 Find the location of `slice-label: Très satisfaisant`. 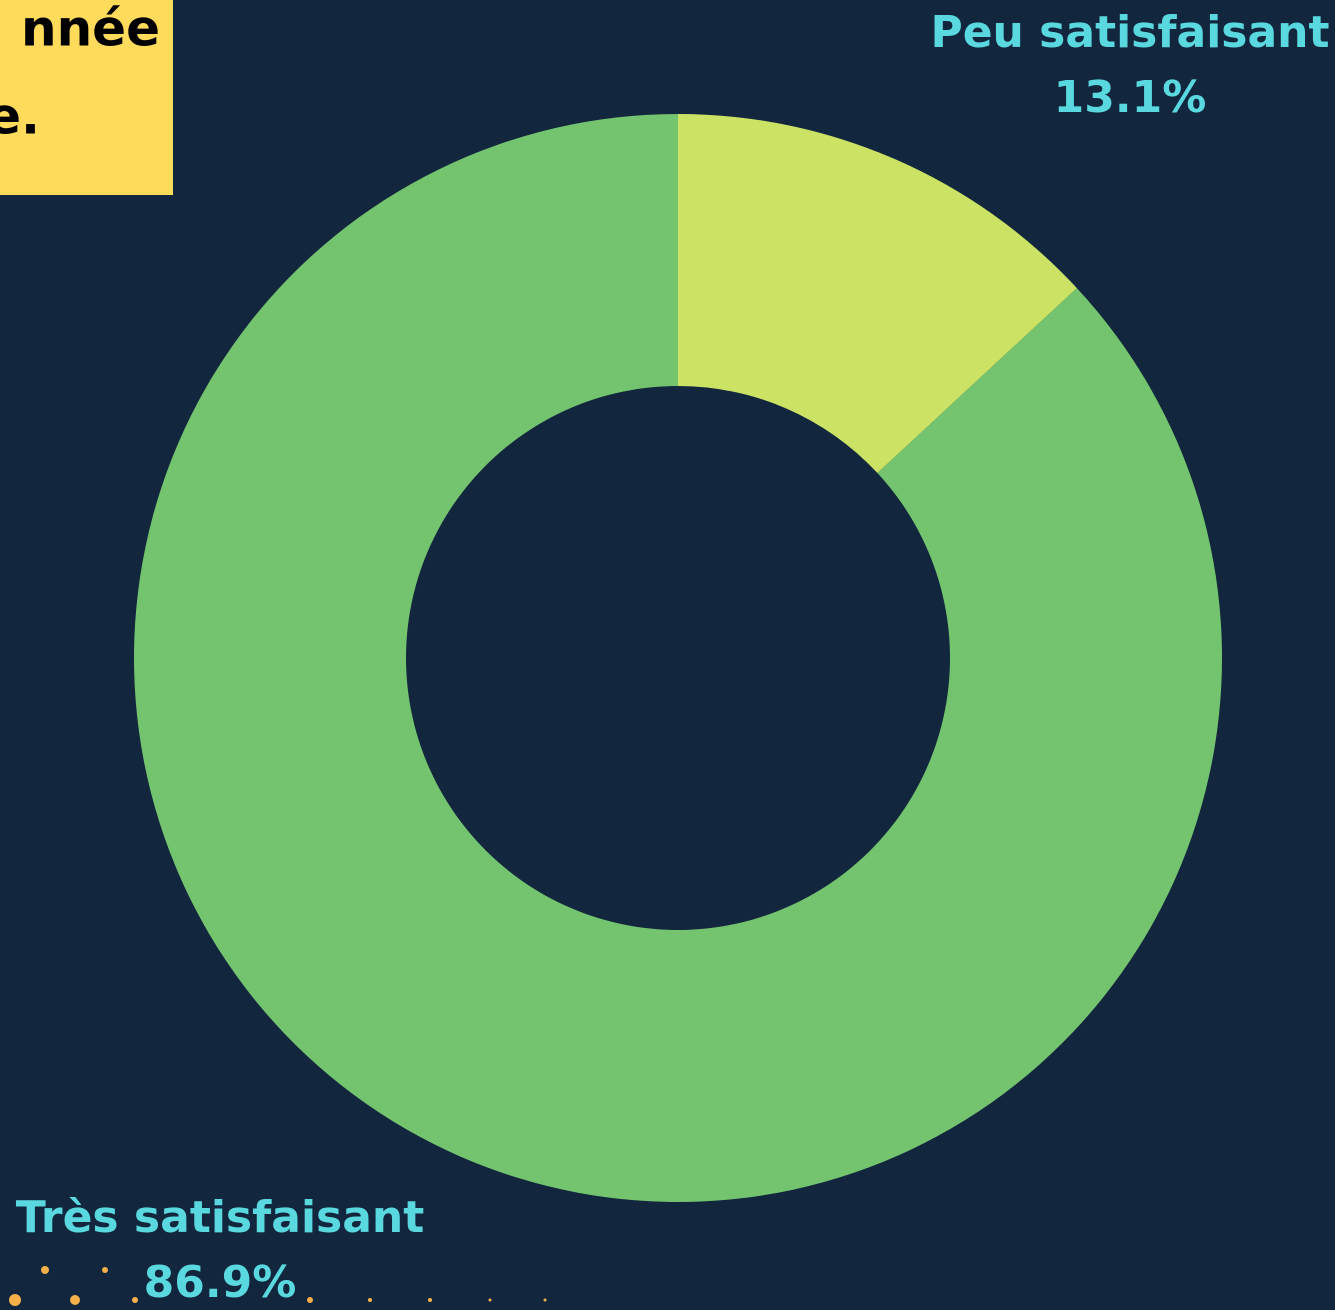

slice-label: Très satisfaisant is located at coordinates (220, 1217).